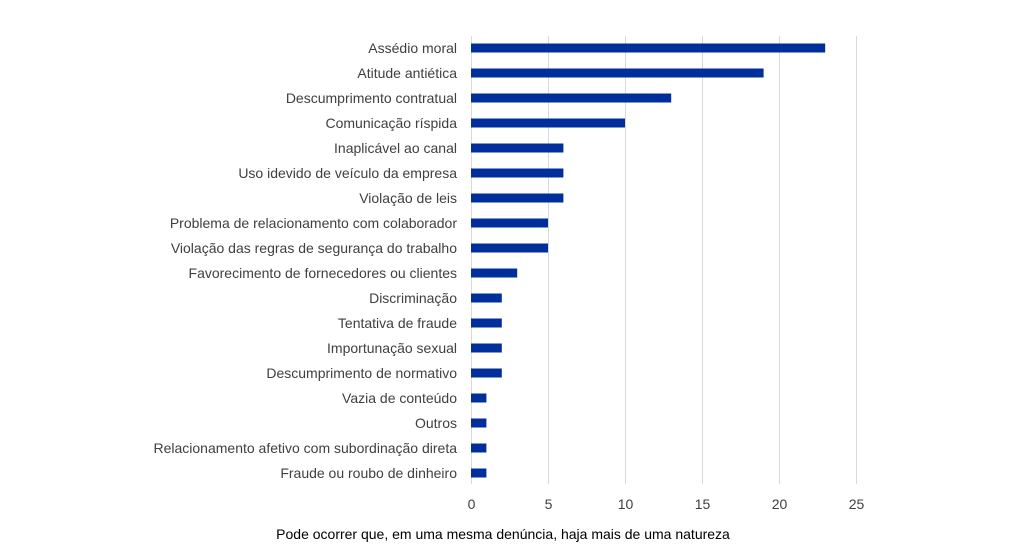  Describe the element at coordinates (397, 323) in the screenshot. I see `category-label: Tentativa de fraude` at that location.